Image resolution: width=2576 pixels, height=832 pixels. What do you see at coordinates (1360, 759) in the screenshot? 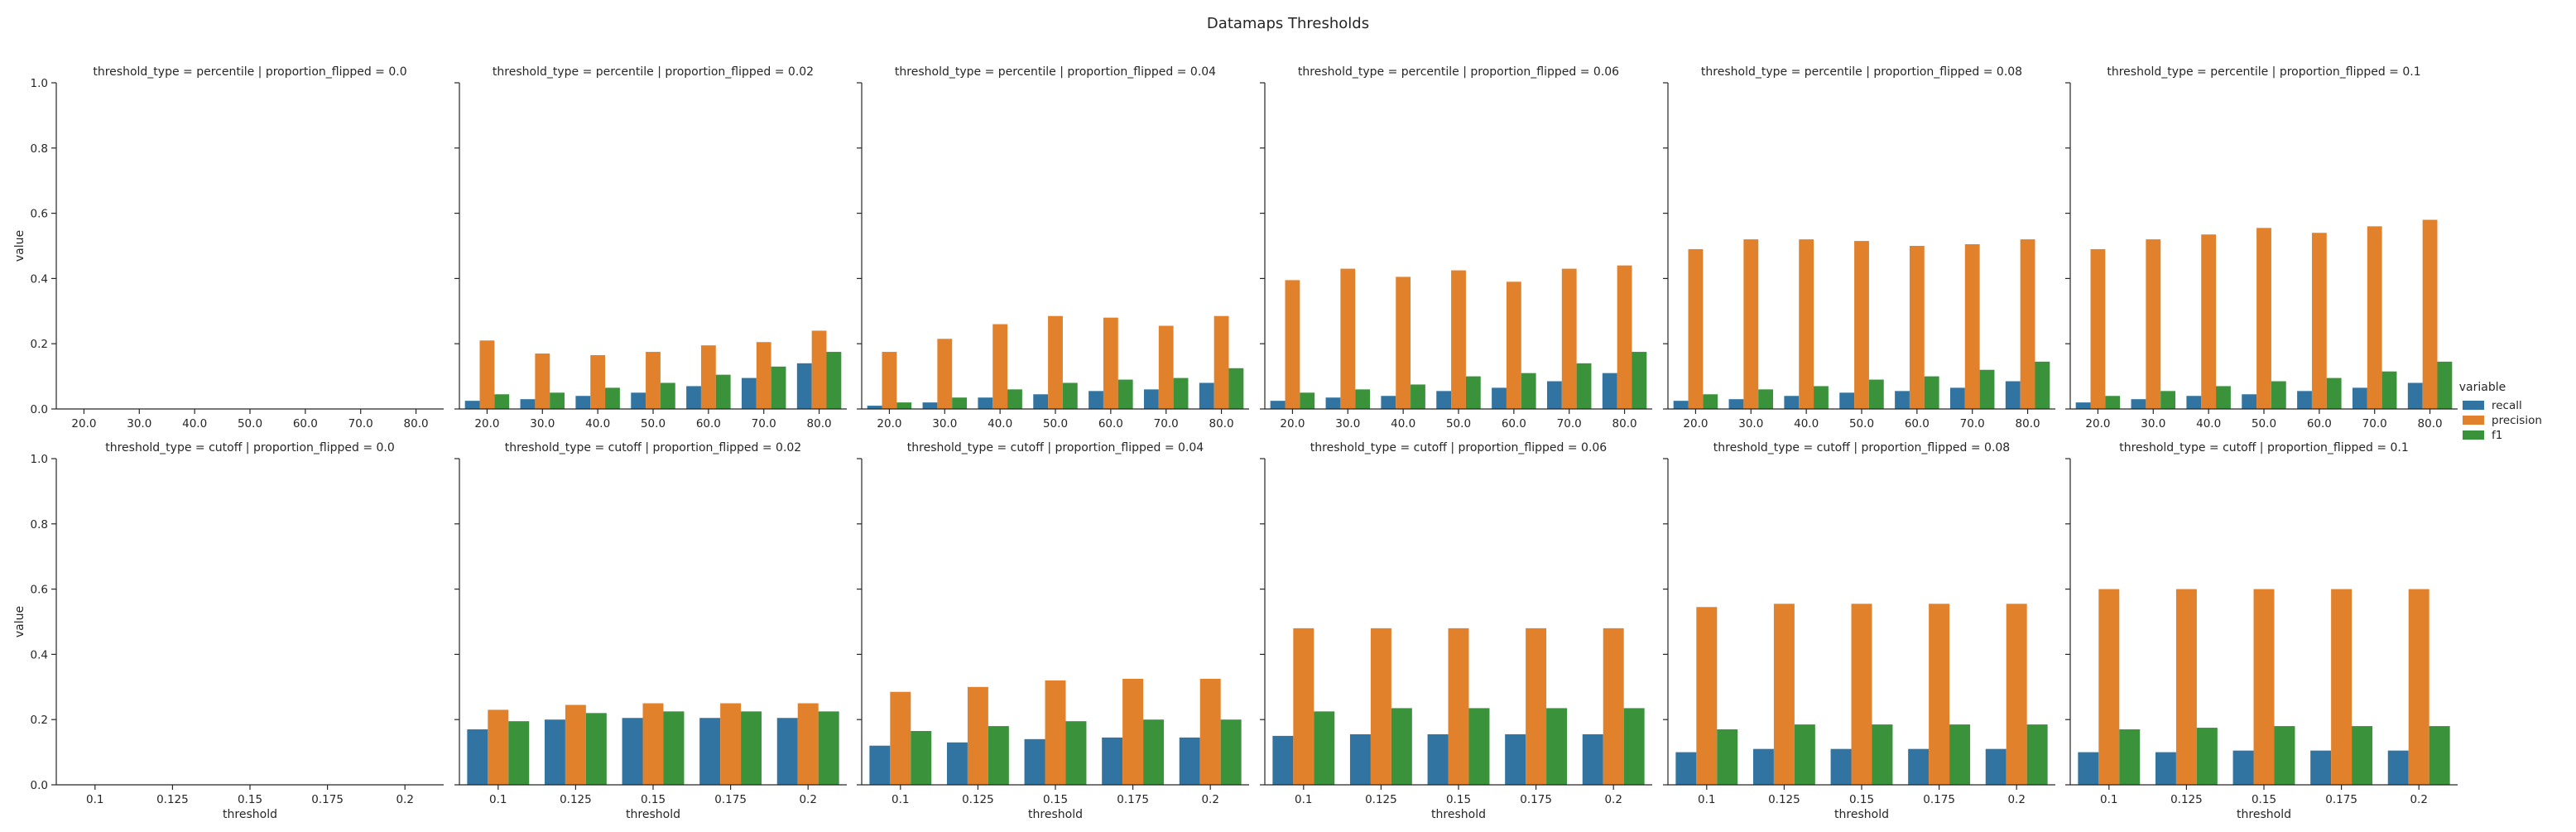
I see `bar-recall-0.125` at bounding box center [1360, 759].